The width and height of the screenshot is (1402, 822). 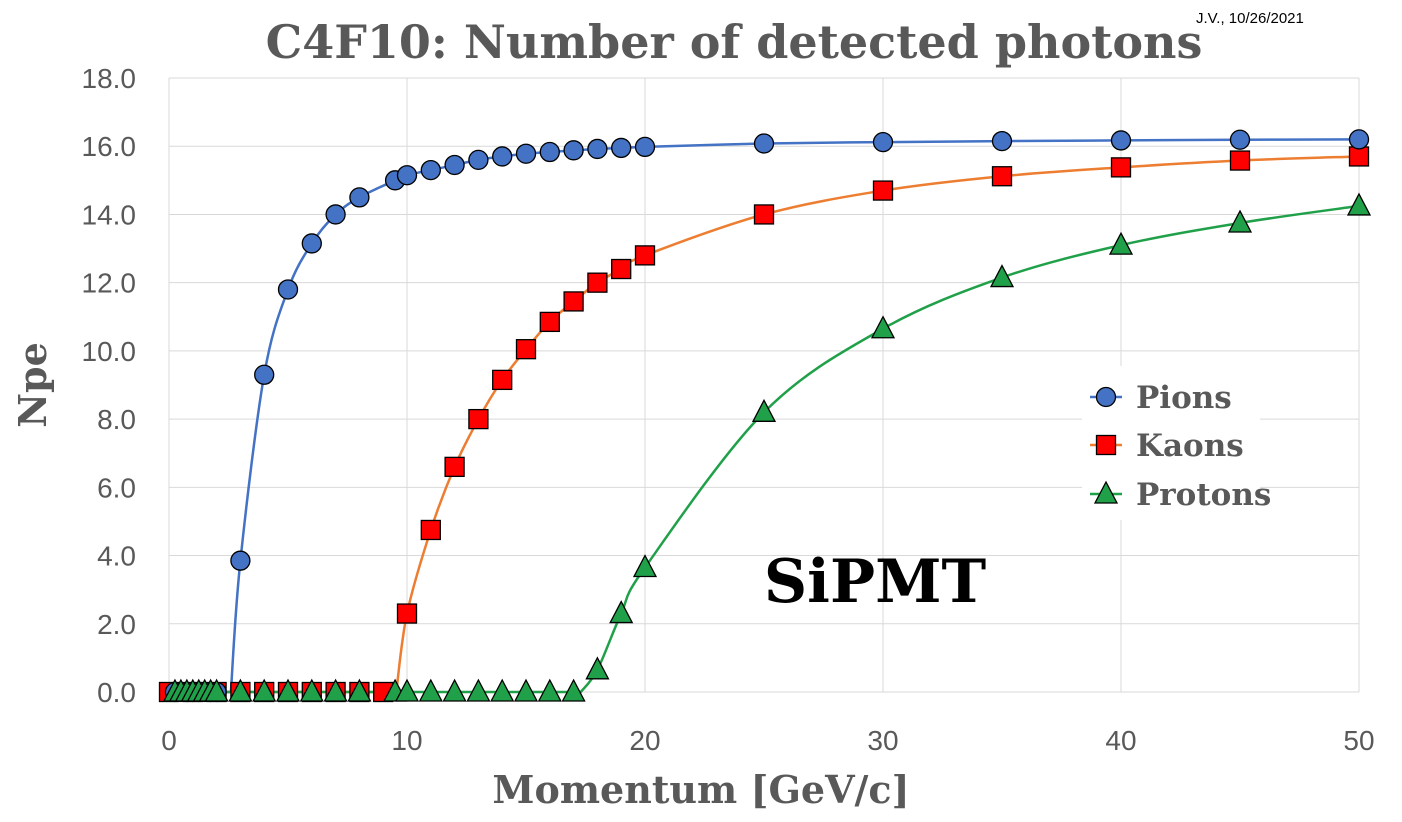 I want to click on y-tick-label: 16.0, so click(x=109, y=146).